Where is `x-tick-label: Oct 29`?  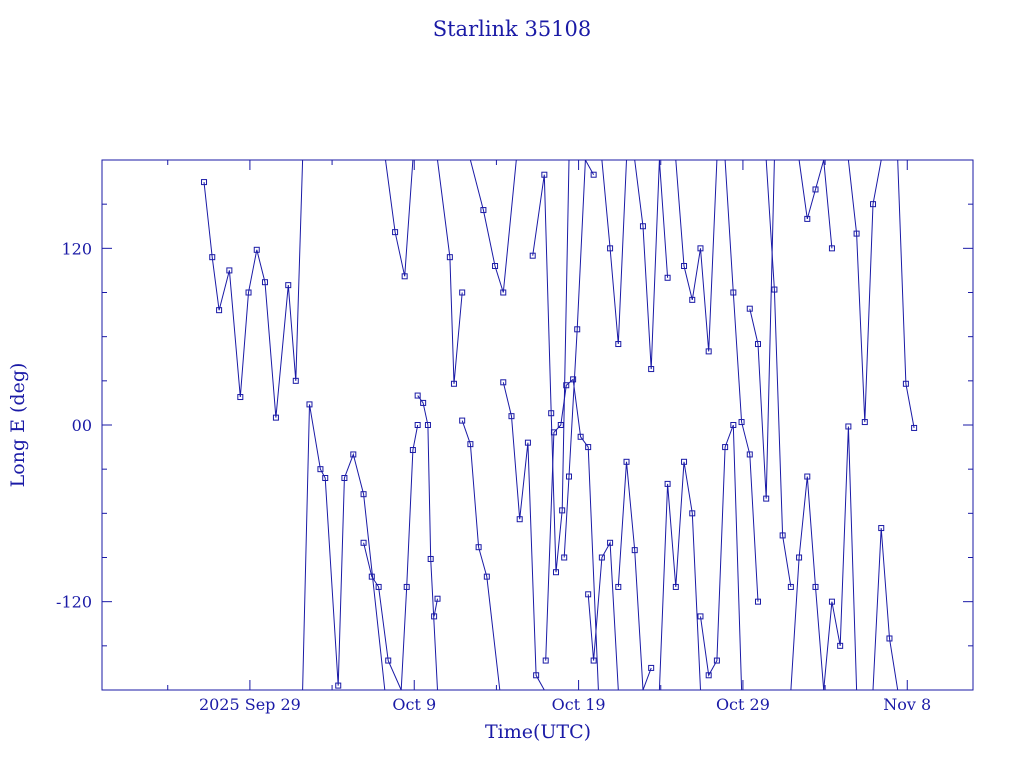
x-tick-label: Oct 29 is located at coordinates (743, 704).